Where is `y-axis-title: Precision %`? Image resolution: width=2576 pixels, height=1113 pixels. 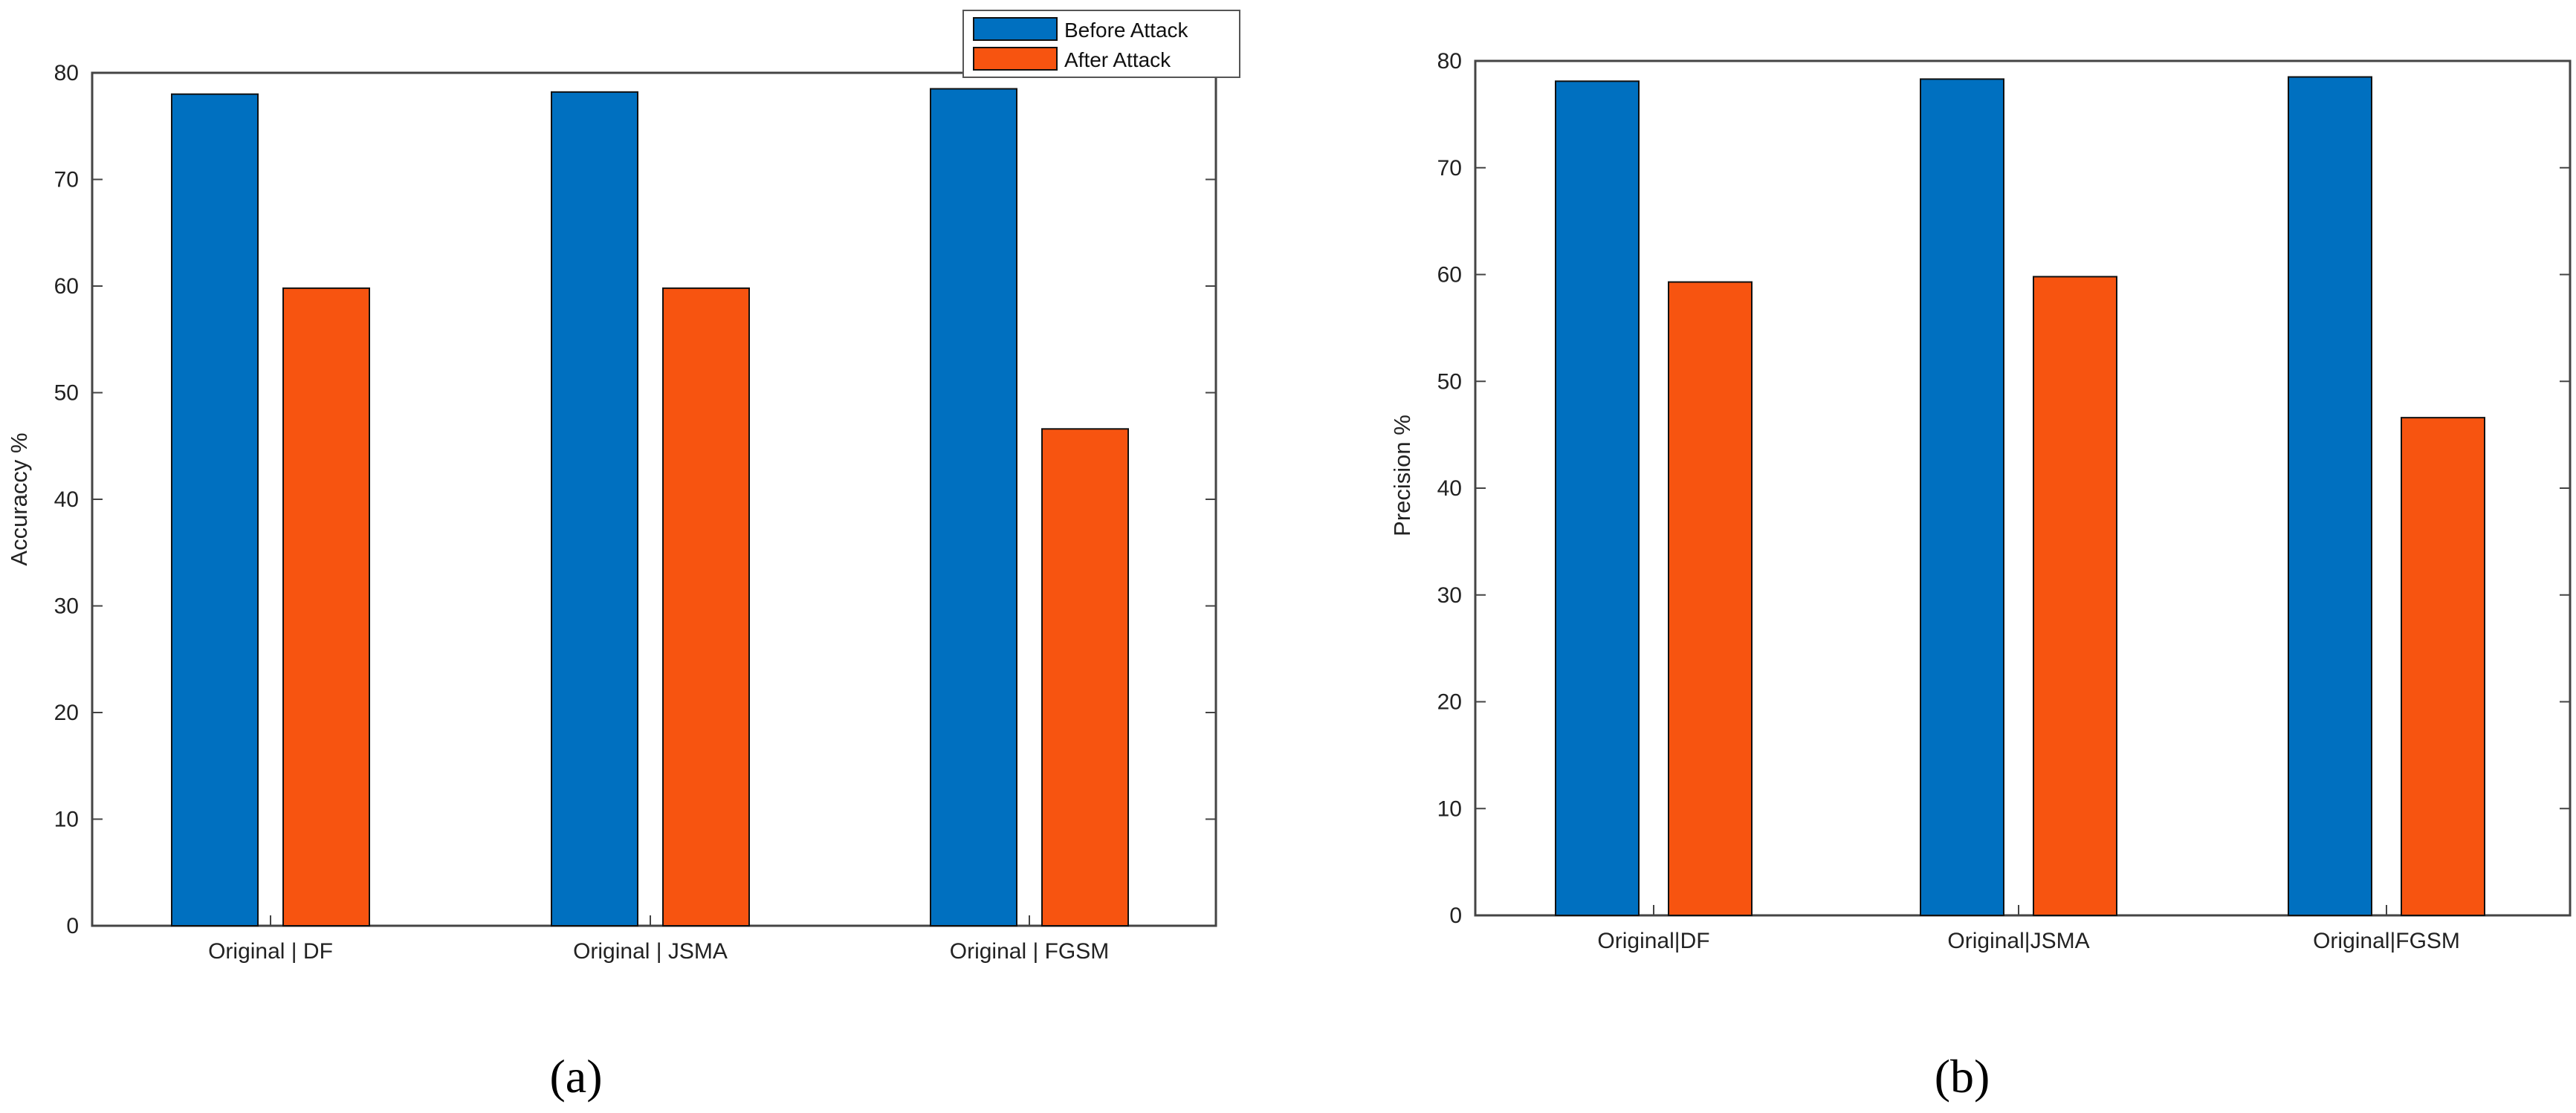 y-axis-title: Precision % is located at coordinates (1402, 475).